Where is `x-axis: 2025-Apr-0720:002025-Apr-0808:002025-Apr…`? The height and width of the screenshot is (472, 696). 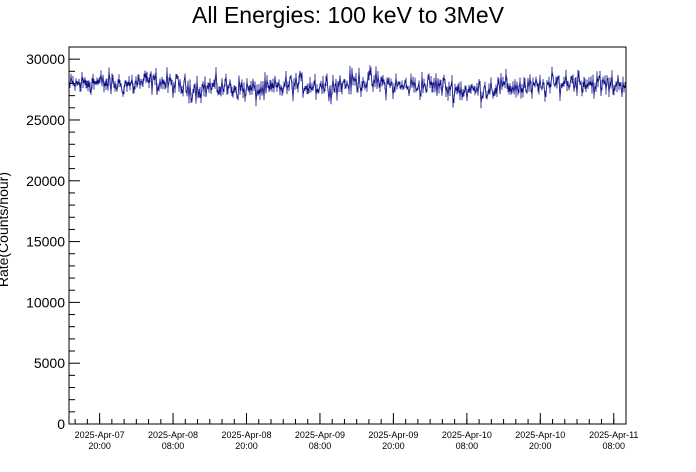 x-axis: 2025-Apr-0720:002025-Apr-0808:002025-Apr… is located at coordinates (356, 432).